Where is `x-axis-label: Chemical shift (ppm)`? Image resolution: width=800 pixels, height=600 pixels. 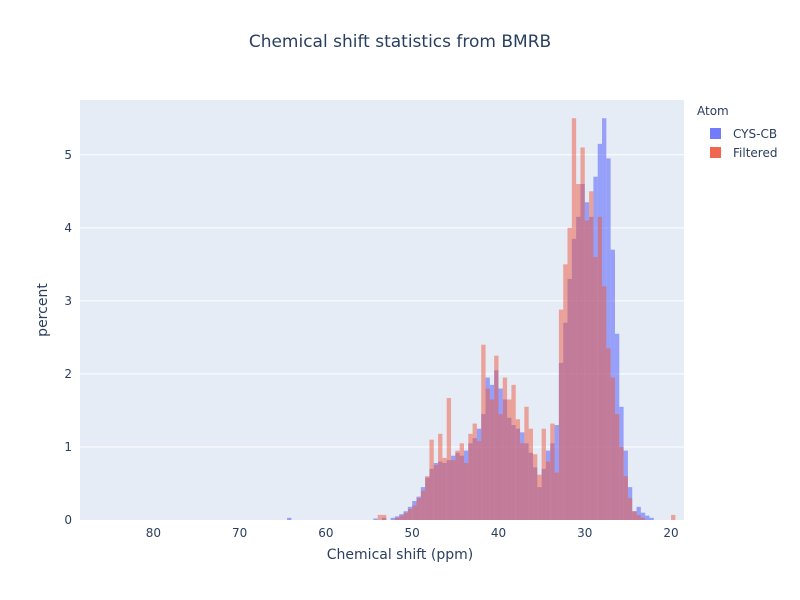
x-axis-label: Chemical shift (ppm) is located at coordinates (400, 555).